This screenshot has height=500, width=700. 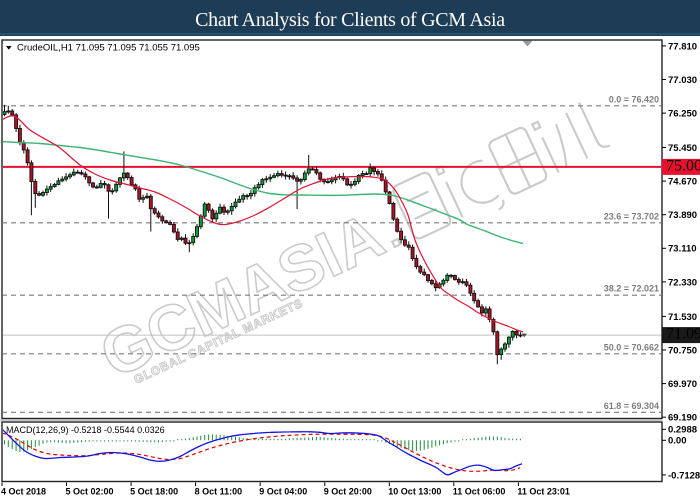 I want to click on svg-text:Chart Analysis for Clients of: Chart Analysis for Clients of GCM Asia, so click(x=350, y=20).